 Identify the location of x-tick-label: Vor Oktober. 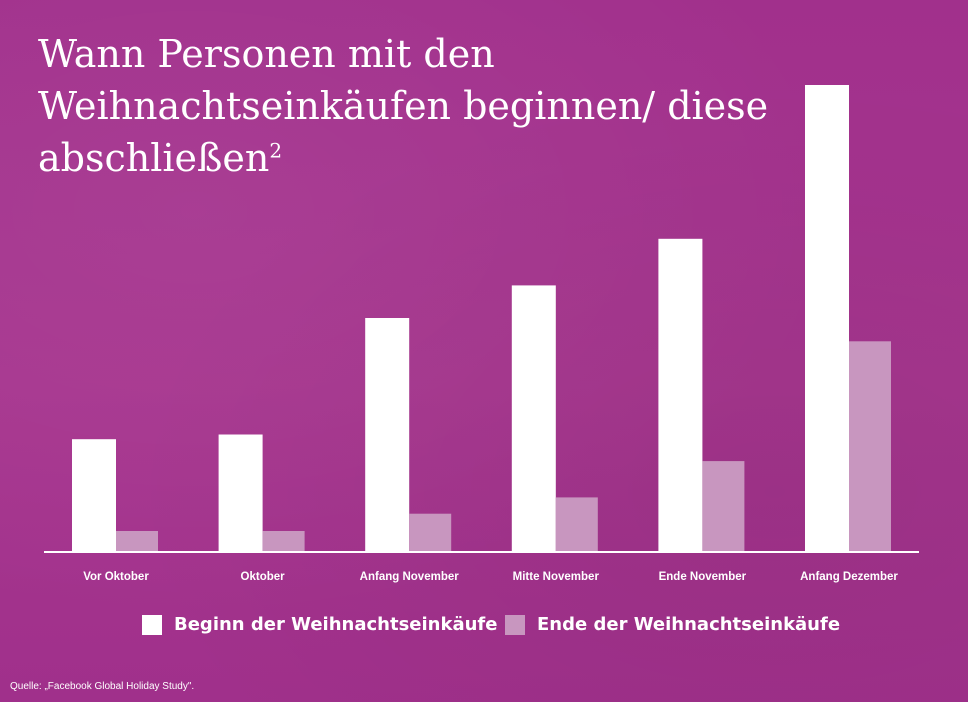
(116, 577).